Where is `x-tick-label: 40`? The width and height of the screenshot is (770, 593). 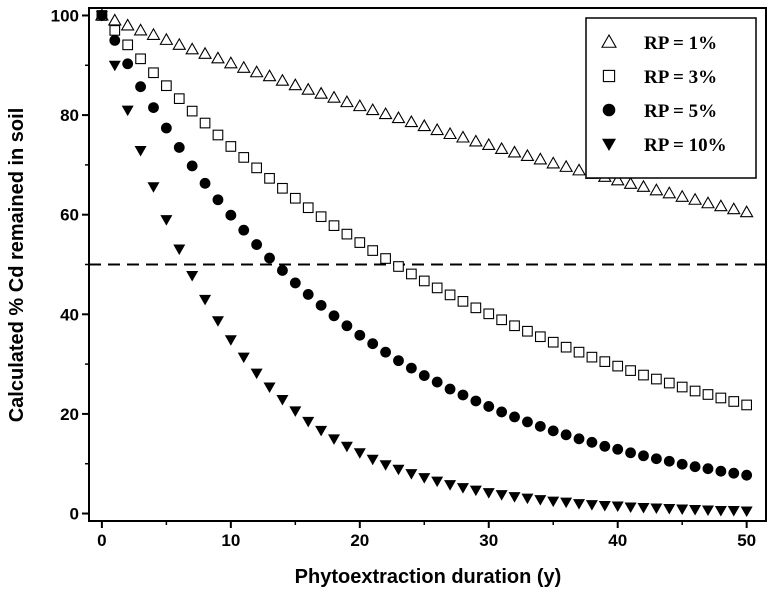 x-tick-label: 40 is located at coordinates (617, 540).